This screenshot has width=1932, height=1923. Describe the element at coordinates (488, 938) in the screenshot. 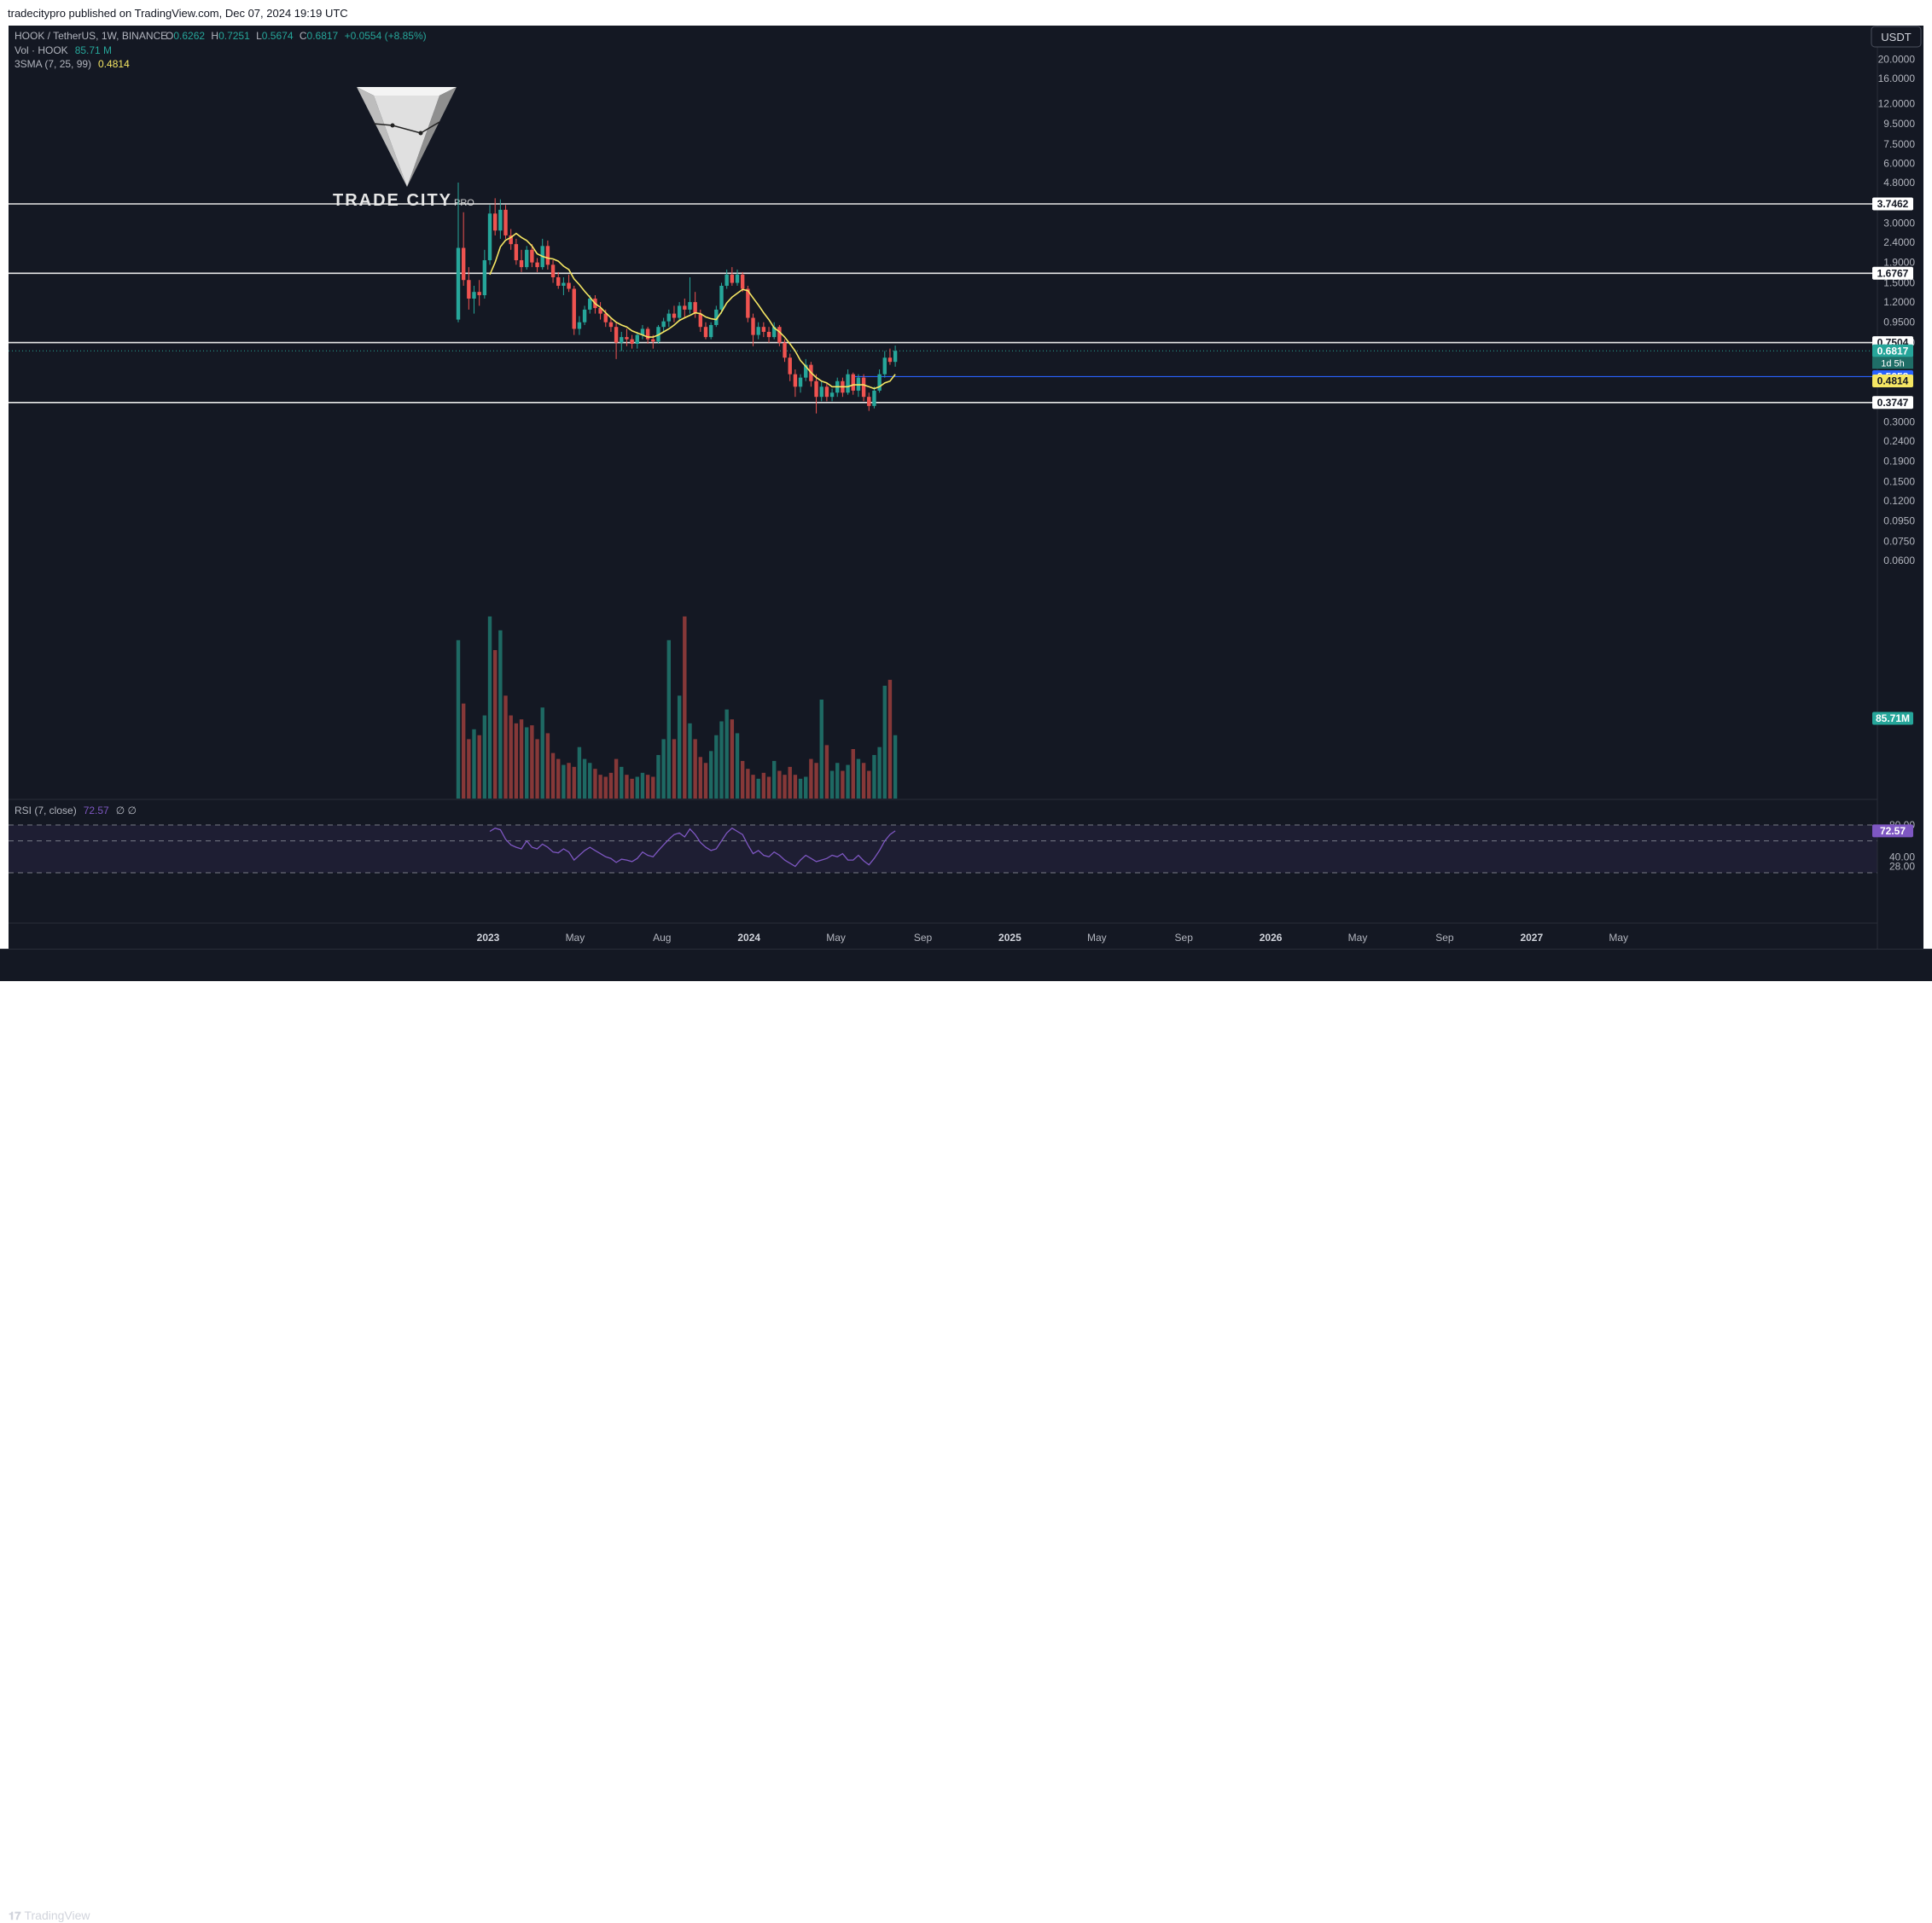

I see `time-tick-label: 2023` at that location.